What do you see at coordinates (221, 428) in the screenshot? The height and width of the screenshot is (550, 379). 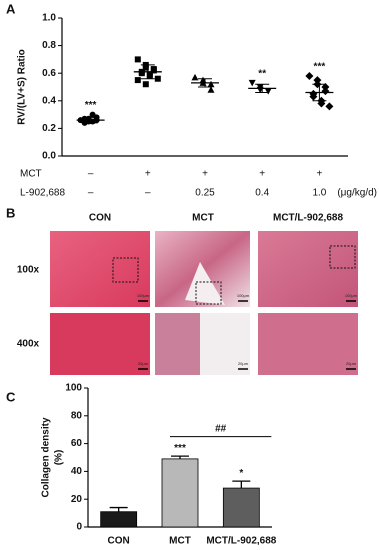 I see `comparison-label: ##` at bounding box center [221, 428].